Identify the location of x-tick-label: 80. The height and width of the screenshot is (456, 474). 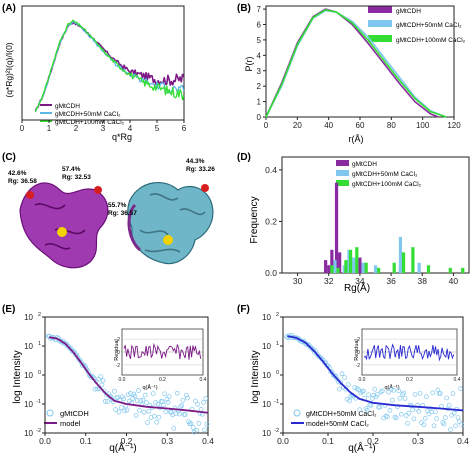
(391, 125).